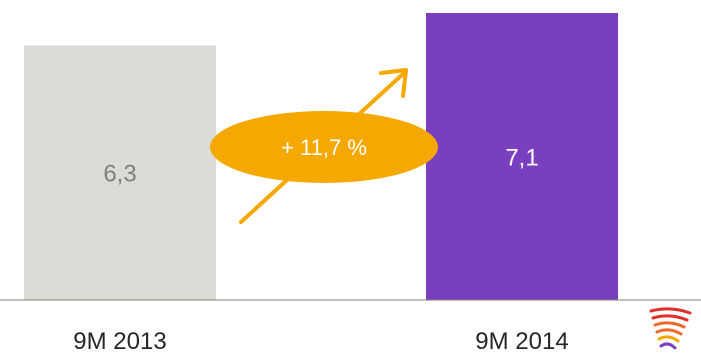  I want to click on growth-badge-label: + 11,7 %, so click(324, 147).